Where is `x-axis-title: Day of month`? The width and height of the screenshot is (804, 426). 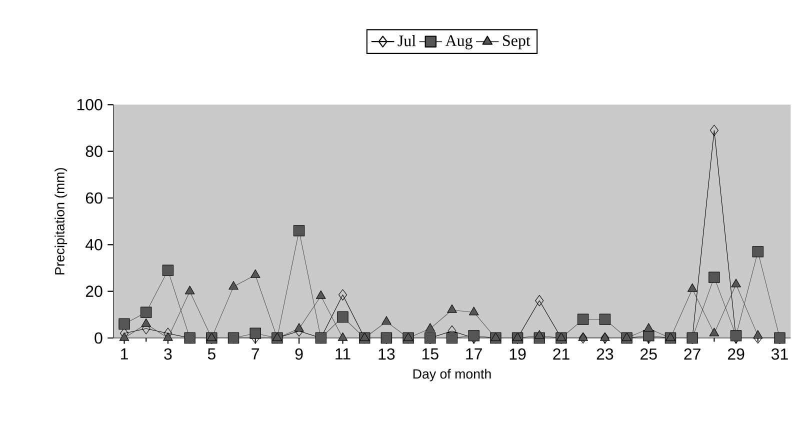 x-axis-title: Day of month is located at coordinates (452, 375).